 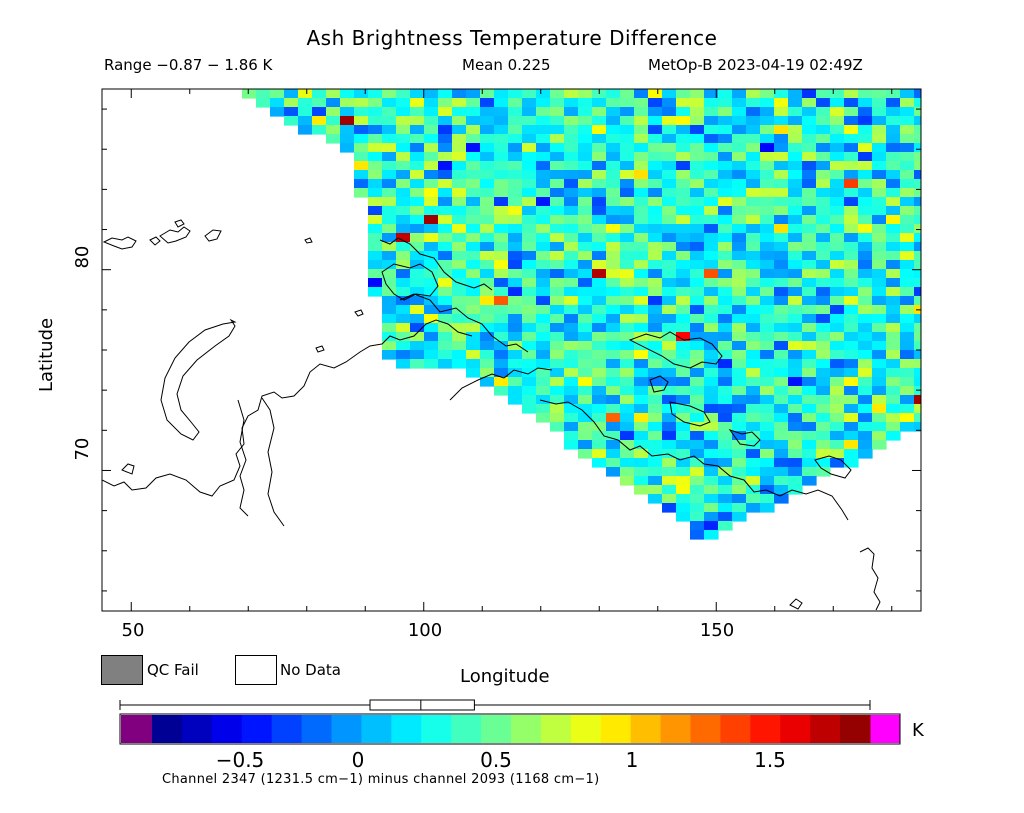 I want to click on colorbar-under, so click(x=136, y=729).